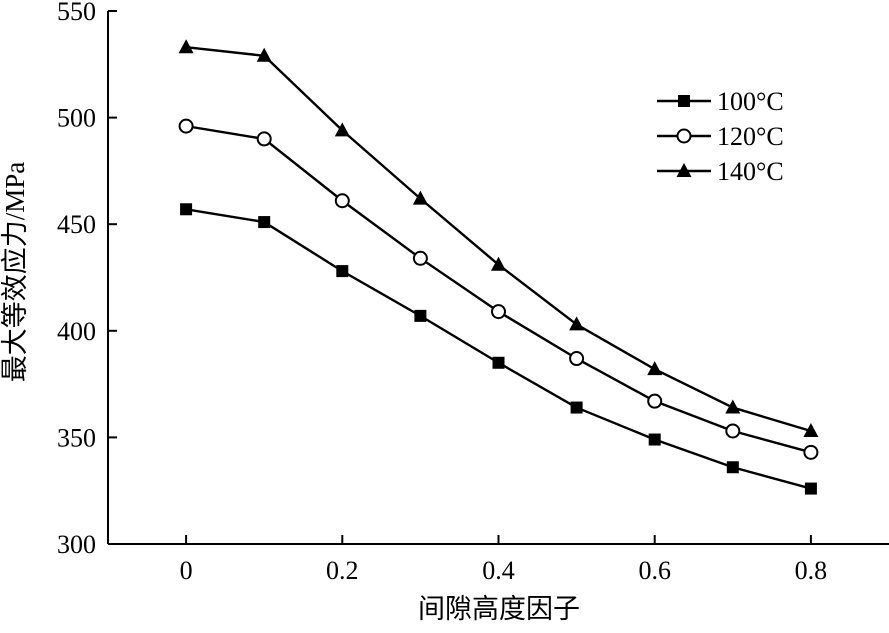  Describe the element at coordinates (498, 570) in the screenshot. I see `x-tick-label: 0.4` at that location.